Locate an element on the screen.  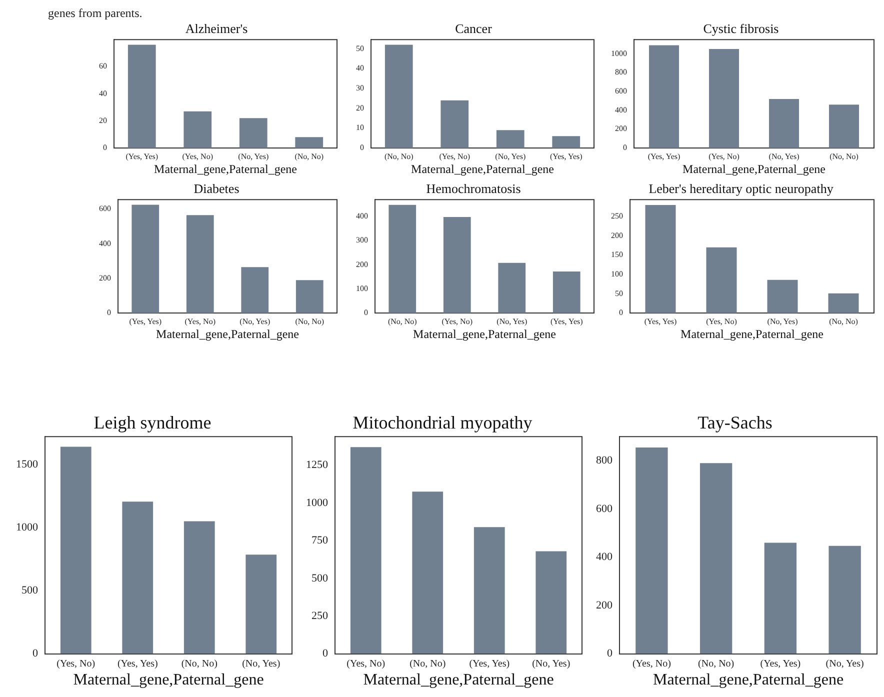
chart-title: Leigh syndrome is located at coordinates (153, 422).